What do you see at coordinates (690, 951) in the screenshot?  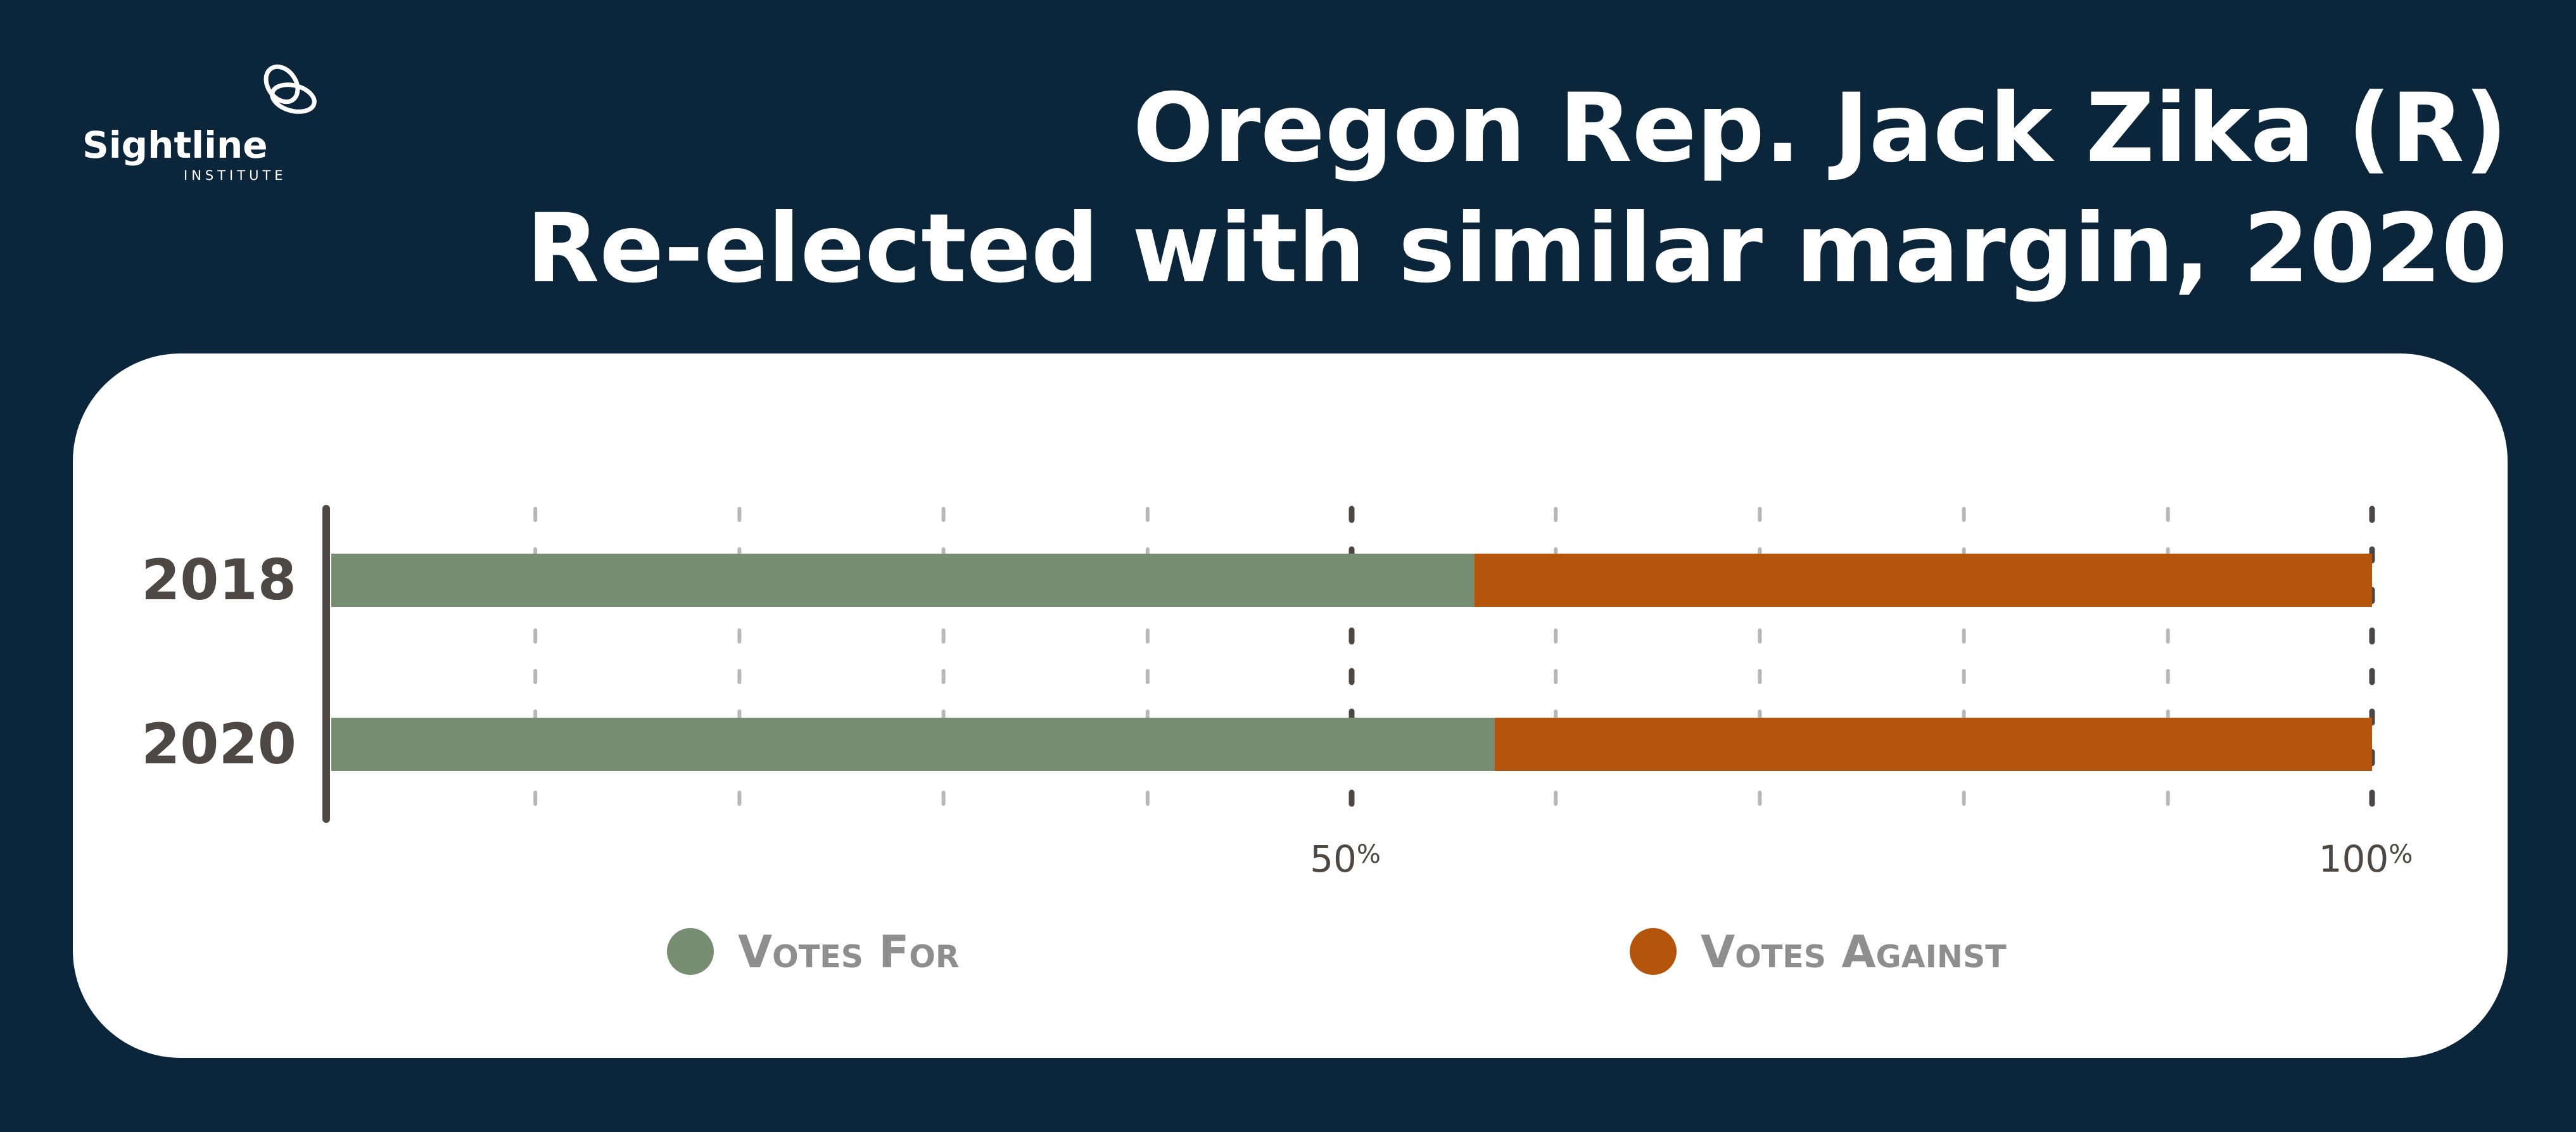 I see `legend-swatch-votes-for` at bounding box center [690, 951].